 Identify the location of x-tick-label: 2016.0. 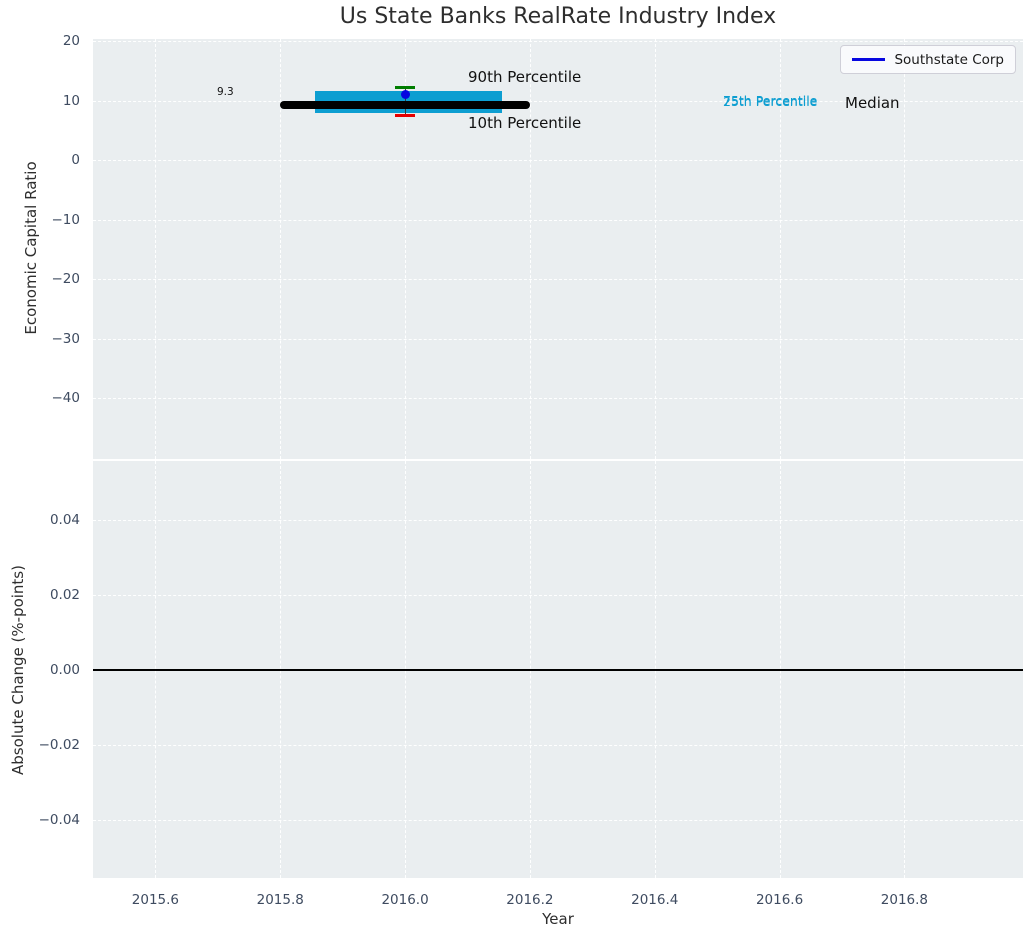
(405, 900).